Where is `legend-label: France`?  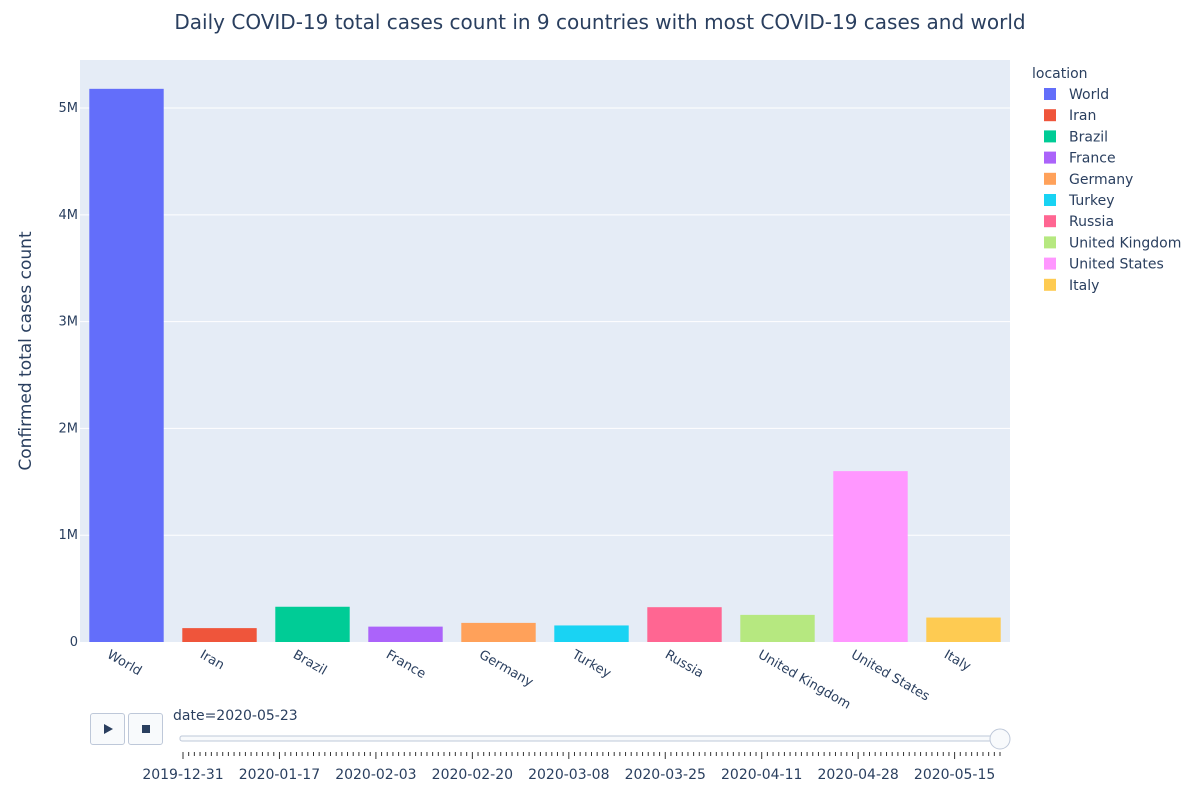 legend-label: France is located at coordinates (1092, 159).